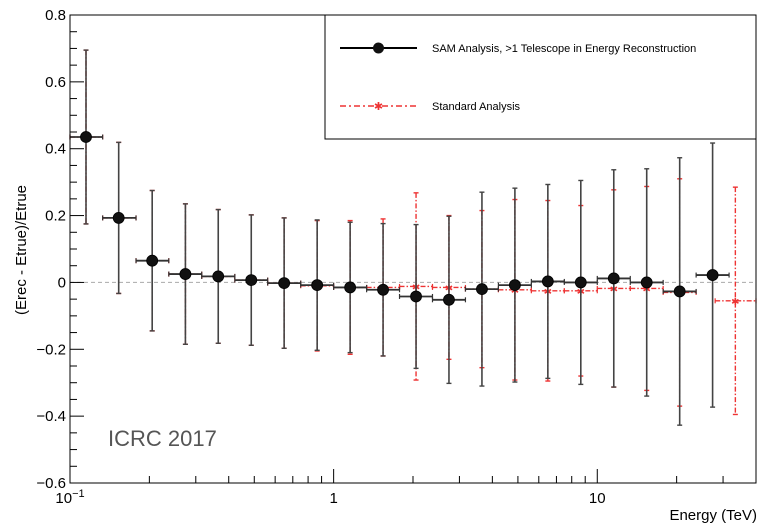 The height and width of the screenshot is (526, 760). Describe the element at coordinates (713, 515) in the screenshot. I see `x-axis-title: Energy (TeV)` at that location.